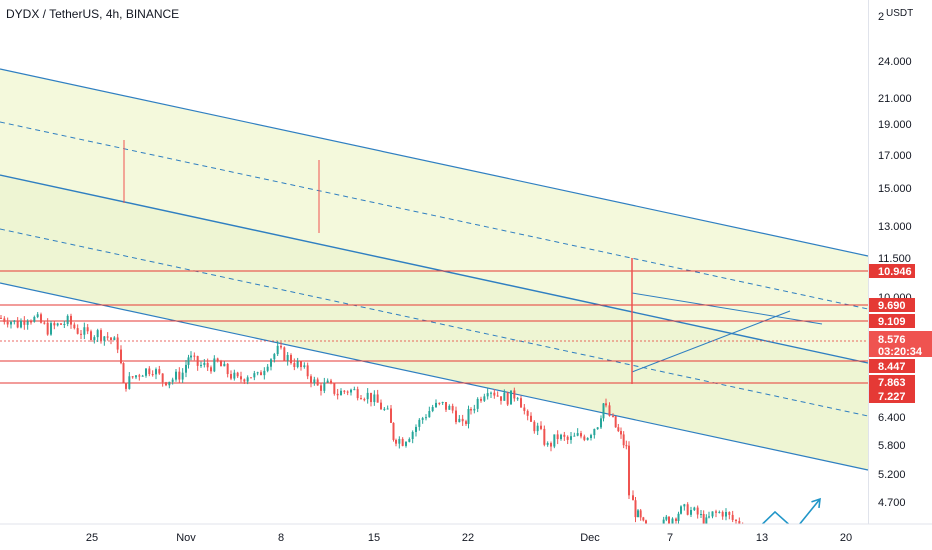  I want to click on level-price-tag-label: 8.447, so click(892, 367).